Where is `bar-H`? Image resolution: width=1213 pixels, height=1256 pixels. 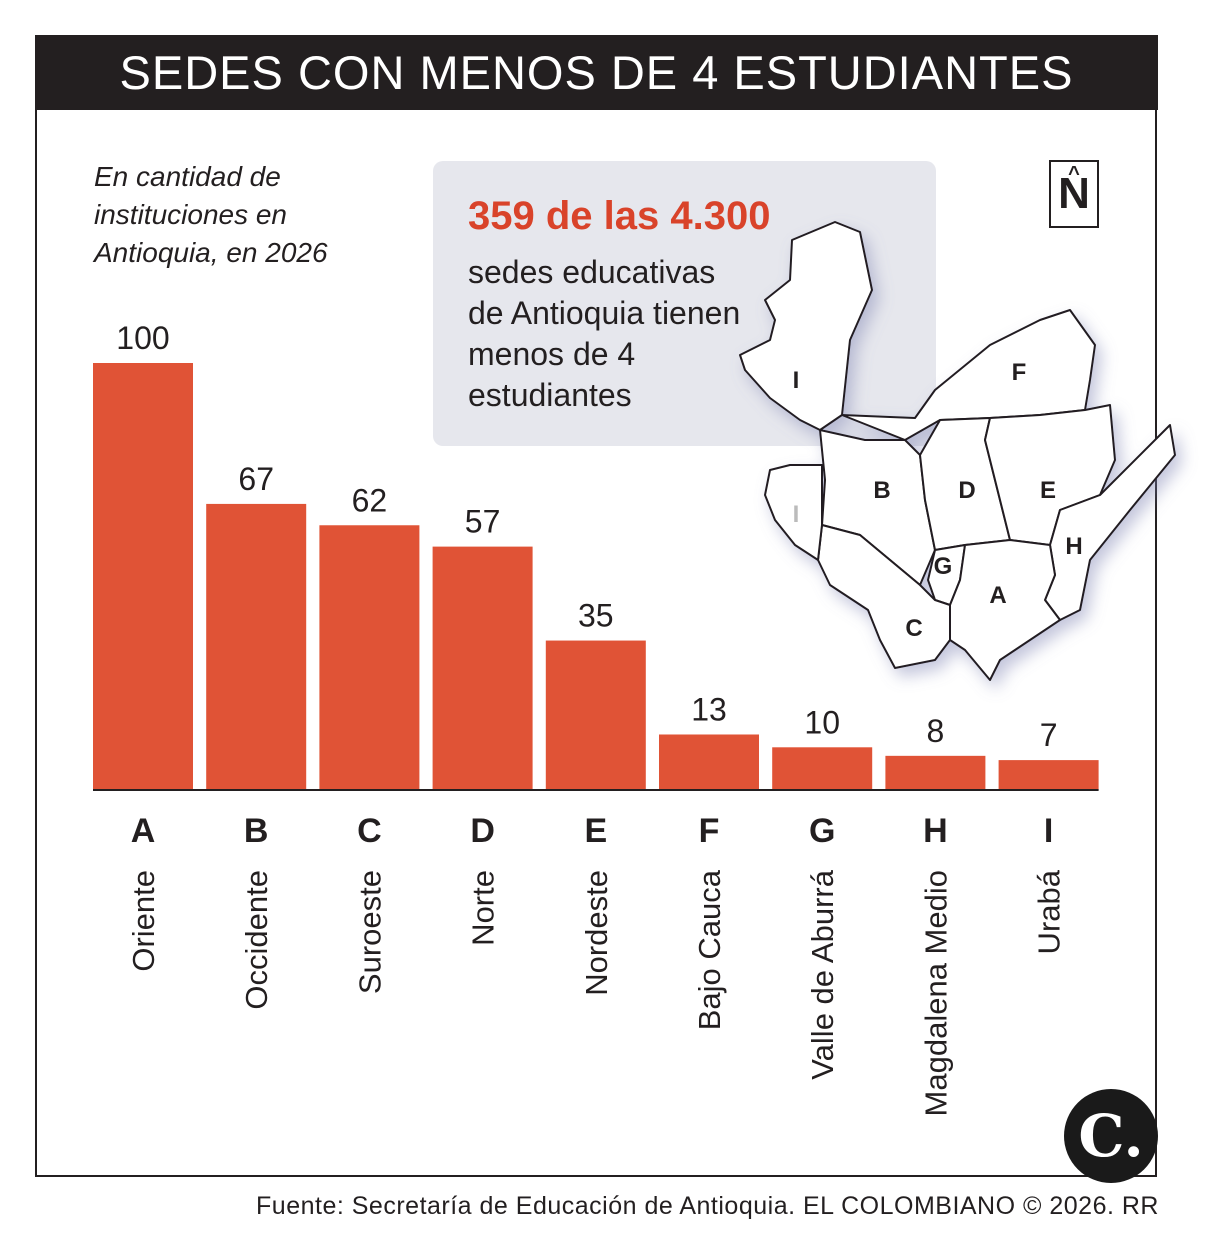 bar-H is located at coordinates (935, 772).